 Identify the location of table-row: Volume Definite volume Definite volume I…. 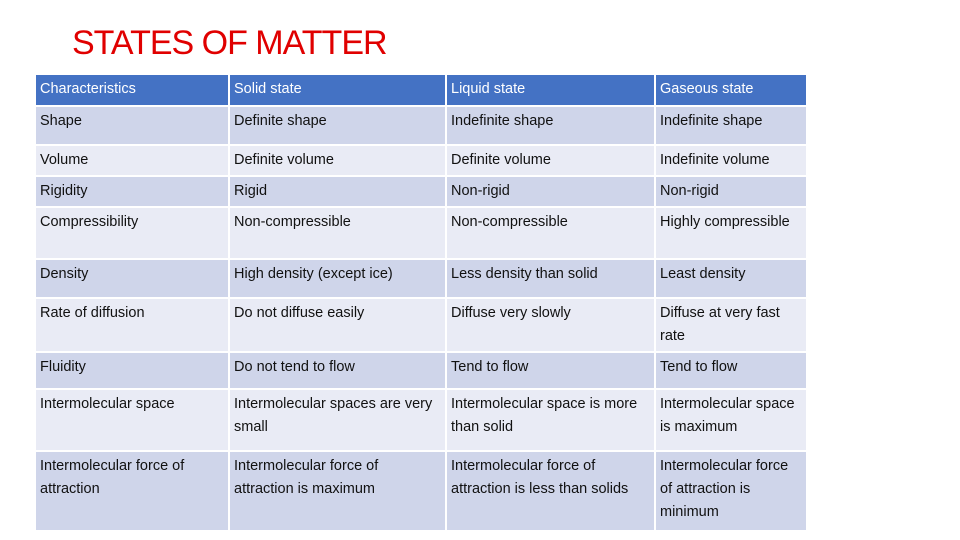
(421, 160).